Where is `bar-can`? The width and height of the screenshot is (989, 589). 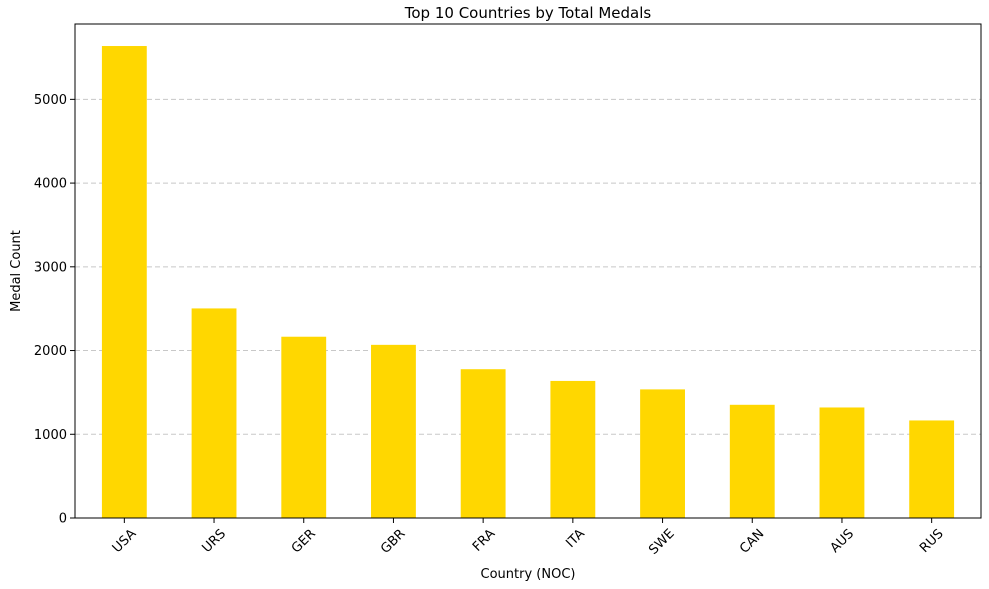
bar-can is located at coordinates (752, 461).